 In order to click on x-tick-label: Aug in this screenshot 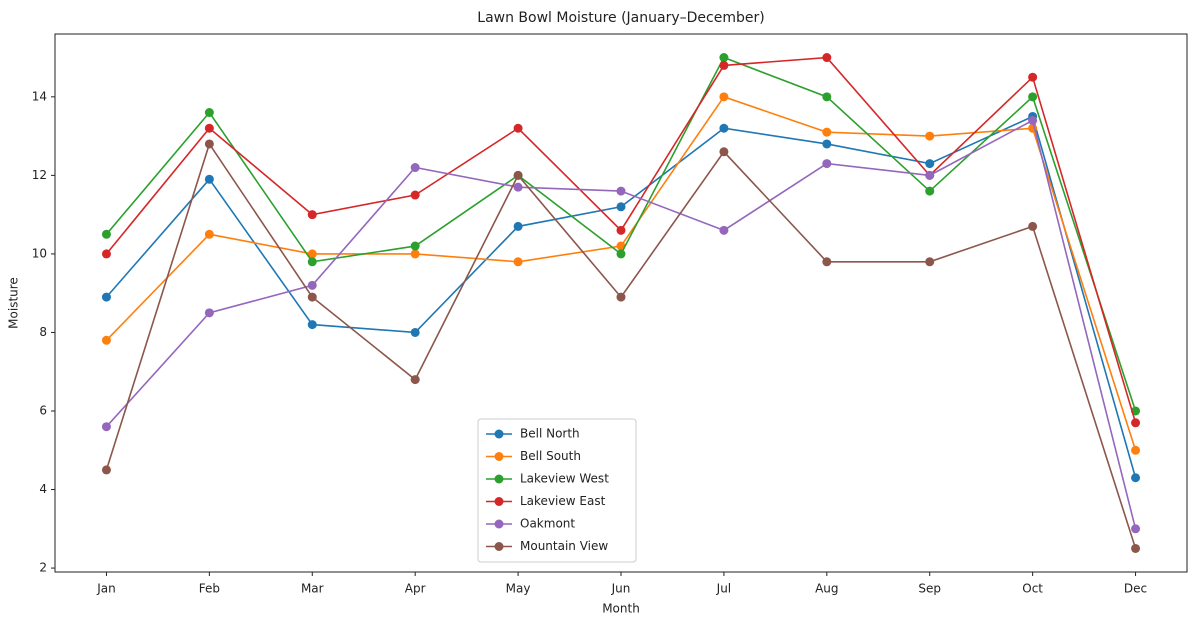, I will do `click(826, 589)`.